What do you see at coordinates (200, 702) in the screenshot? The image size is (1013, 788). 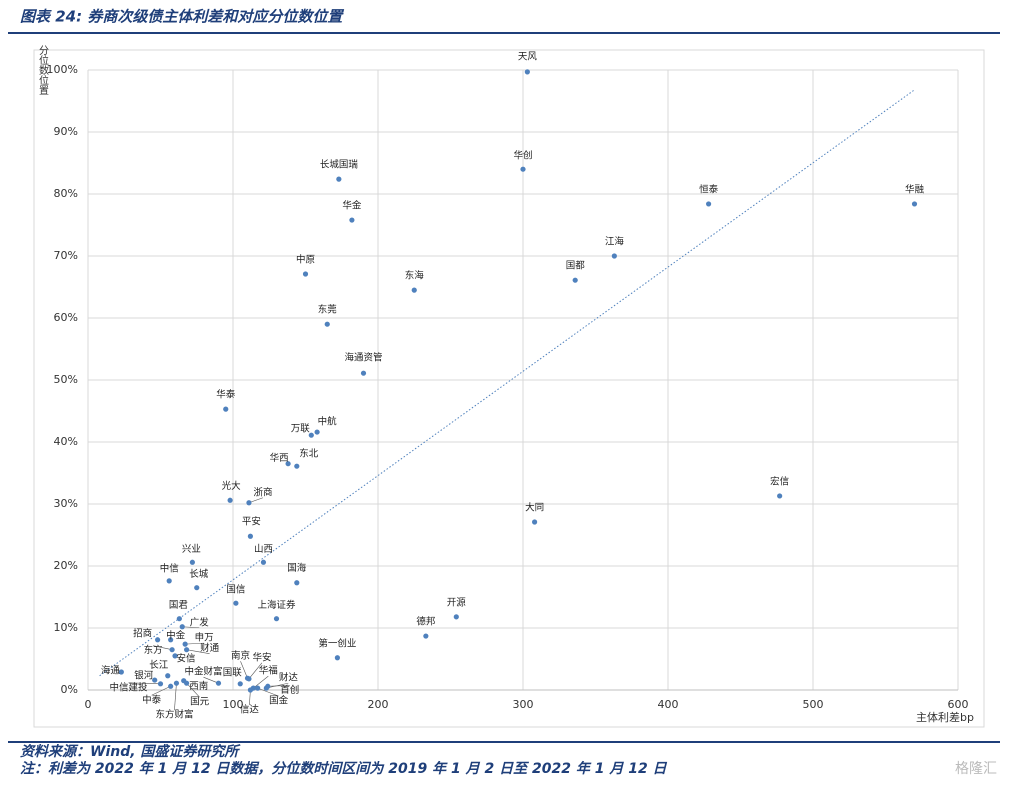 I see `point-label: 国元` at bounding box center [200, 702].